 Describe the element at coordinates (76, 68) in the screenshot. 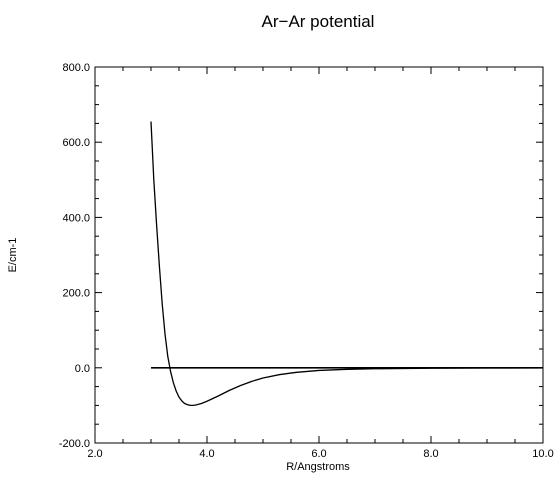

I see `y-tick-label: 800.0` at that location.